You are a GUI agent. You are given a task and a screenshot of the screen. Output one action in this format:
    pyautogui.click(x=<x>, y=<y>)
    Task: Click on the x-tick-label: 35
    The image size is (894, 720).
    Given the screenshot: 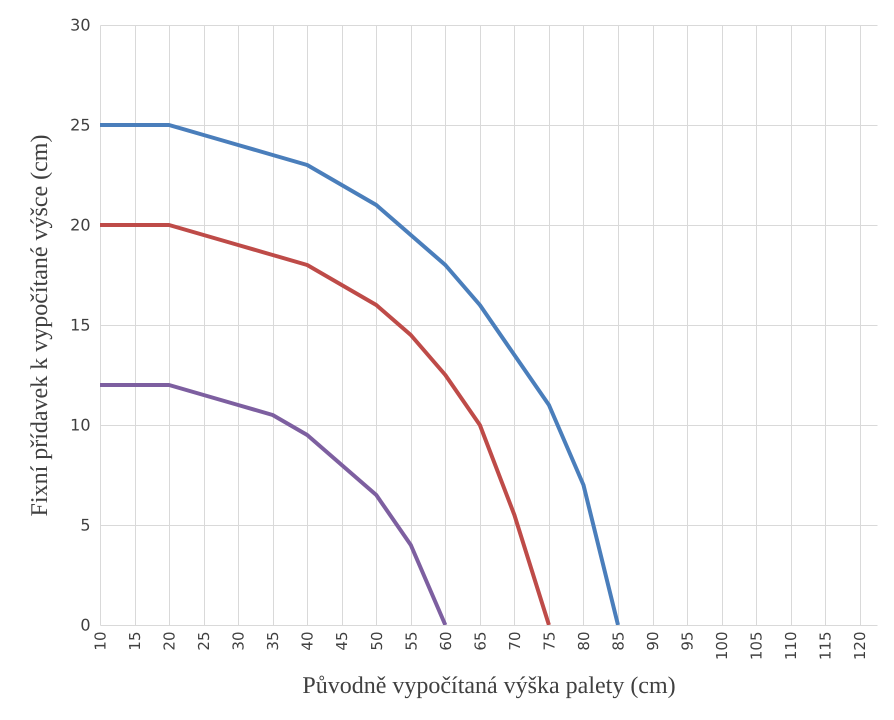 What is the action you would take?
    pyautogui.click(x=273, y=641)
    